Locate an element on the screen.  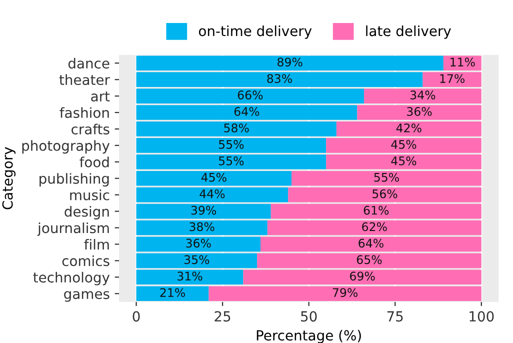
legend-label: on-time delivery is located at coordinates (255, 32).